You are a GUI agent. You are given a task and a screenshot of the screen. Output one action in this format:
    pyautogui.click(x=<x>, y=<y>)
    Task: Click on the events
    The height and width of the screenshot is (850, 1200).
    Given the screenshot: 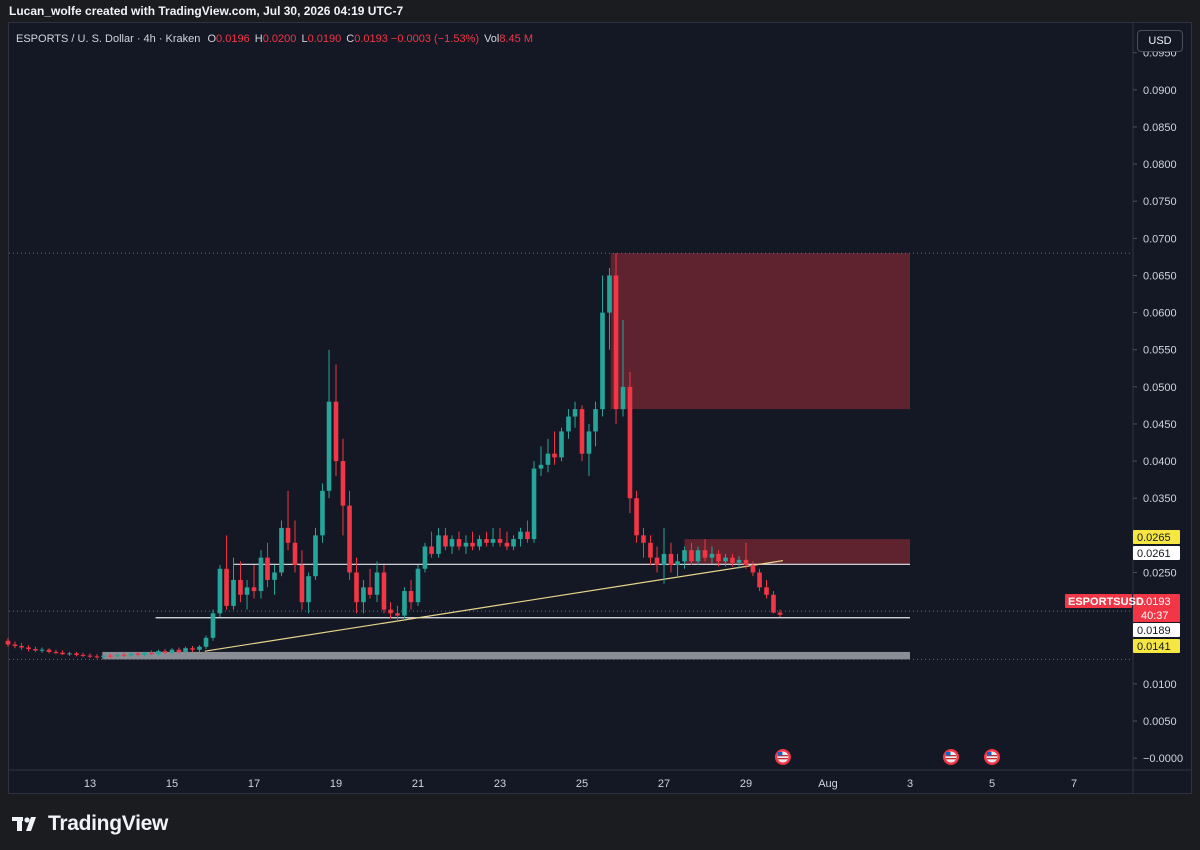 What is the action you would take?
    pyautogui.click(x=887, y=757)
    